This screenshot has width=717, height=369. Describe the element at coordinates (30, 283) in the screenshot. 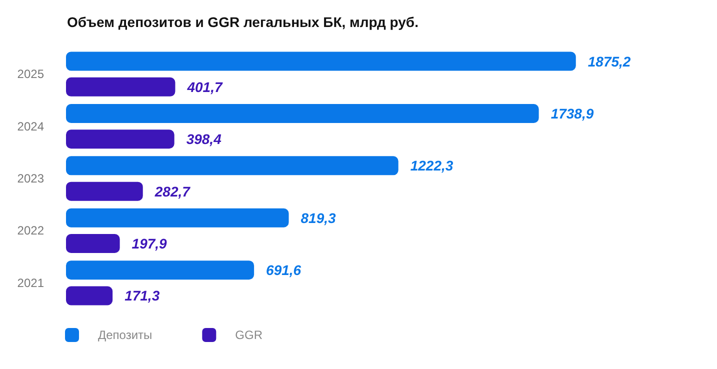

I see `y-tick-label: 2021` at that location.